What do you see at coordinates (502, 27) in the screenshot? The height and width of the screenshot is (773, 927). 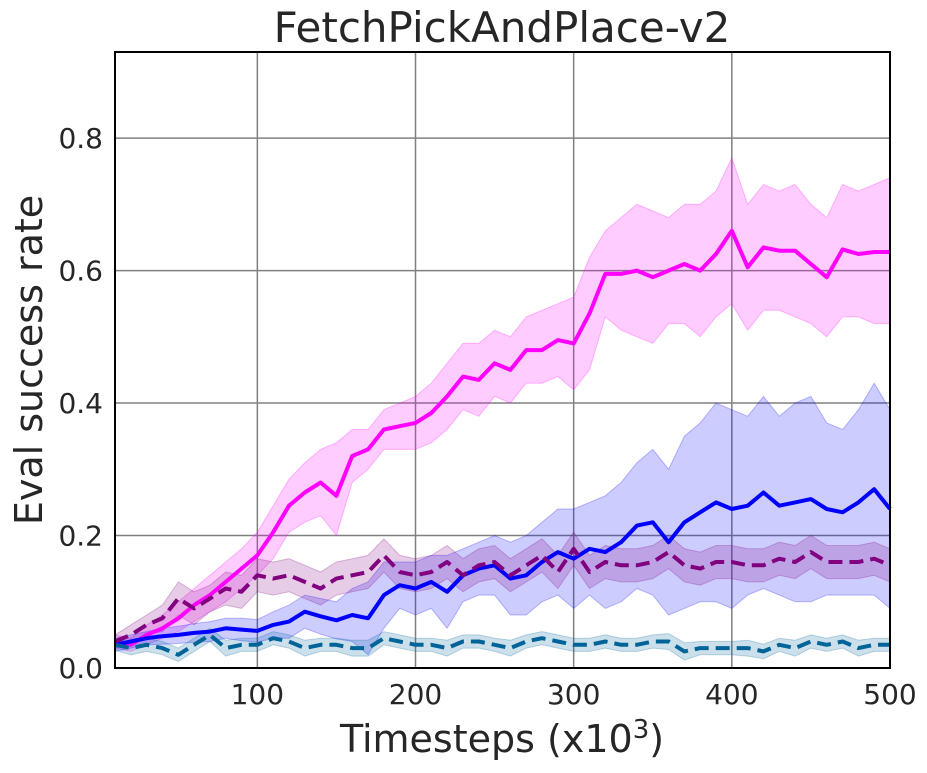 I see `chart-title: FetchPickAndPlace-v2` at bounding box center [502, 27].